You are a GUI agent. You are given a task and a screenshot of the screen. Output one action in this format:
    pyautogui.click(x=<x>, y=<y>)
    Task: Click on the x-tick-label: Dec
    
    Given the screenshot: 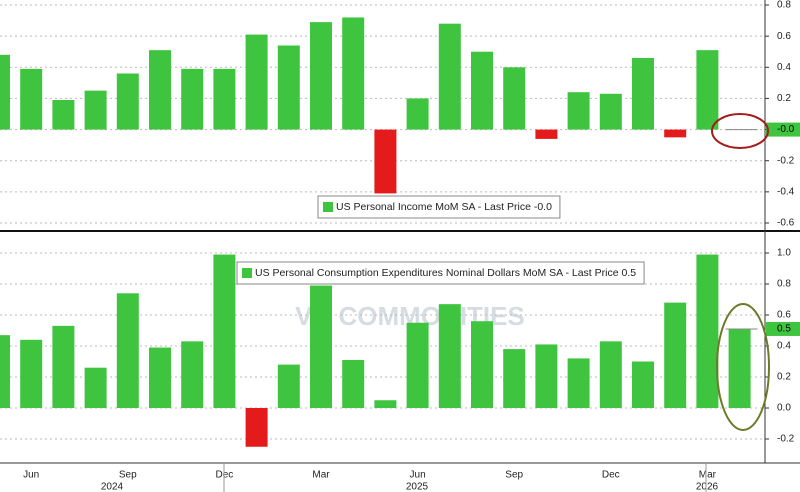 What is the action you would take?
    pyautogui.click(x=611, y=475)
    